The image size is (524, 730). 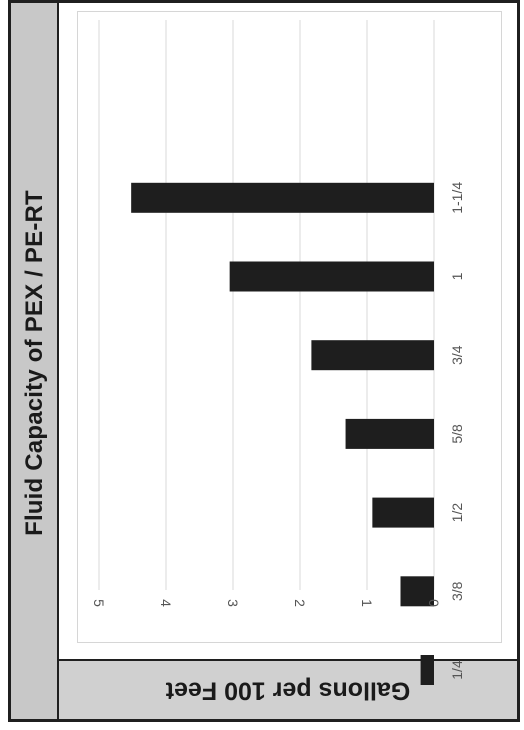 What do you see at coordinates (35, 361) in the screenshot?
I see `title-band: Fluid Capacity of PEX / PE-RT` at bounding box center [35, 361].